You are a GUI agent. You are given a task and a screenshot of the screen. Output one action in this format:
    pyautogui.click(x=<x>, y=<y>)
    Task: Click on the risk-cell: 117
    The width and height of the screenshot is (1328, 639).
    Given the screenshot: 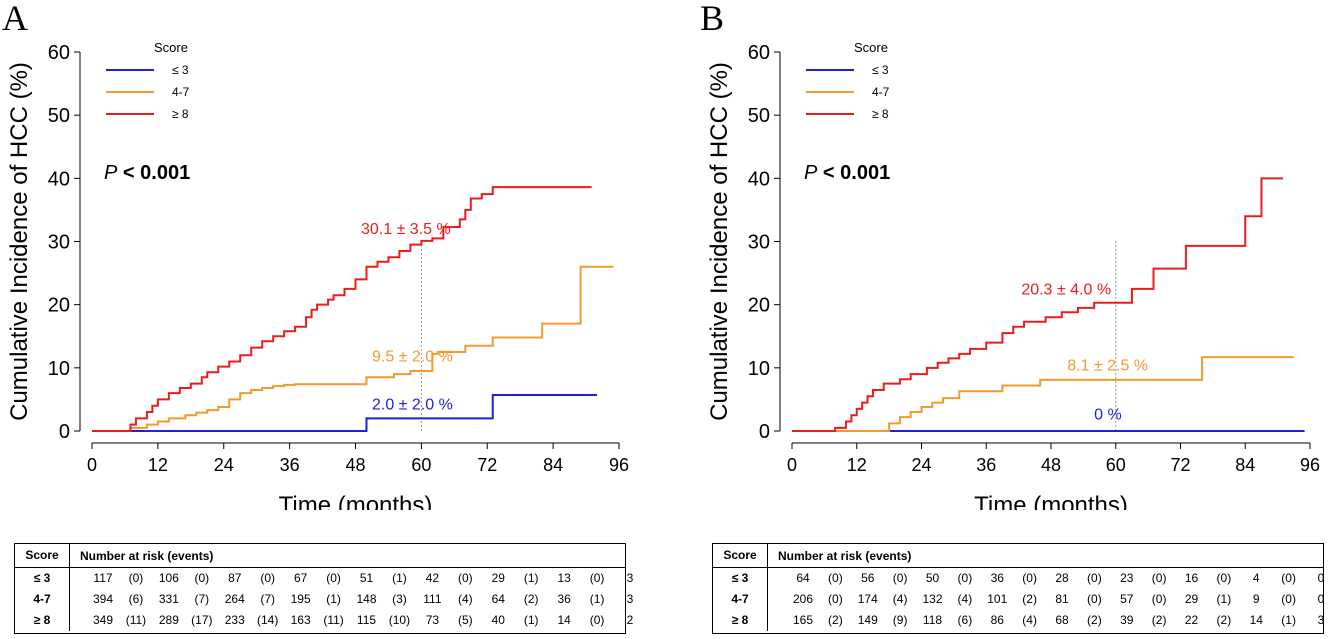 What is the action you would take?
    pyautogui.click(x=103, y=578)
    